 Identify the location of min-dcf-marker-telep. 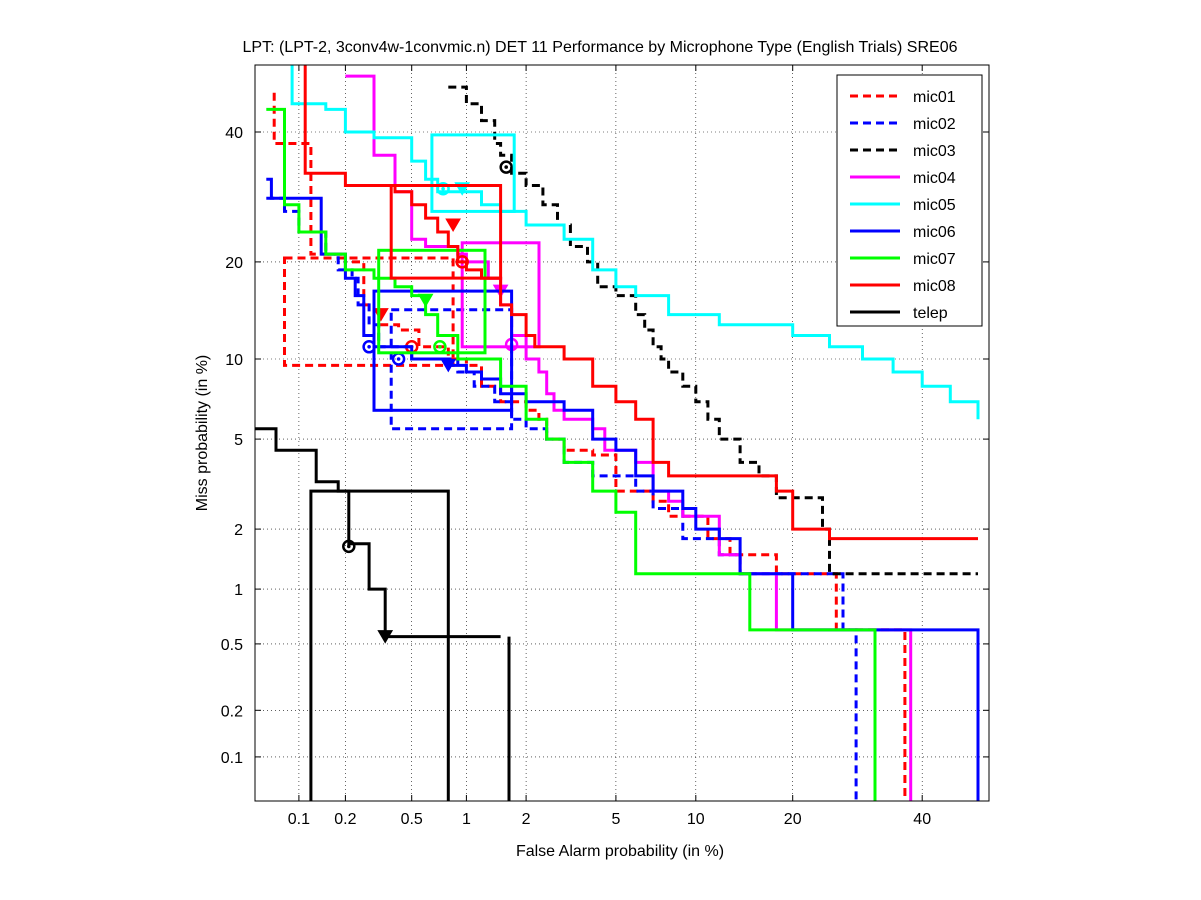
(349, 546).